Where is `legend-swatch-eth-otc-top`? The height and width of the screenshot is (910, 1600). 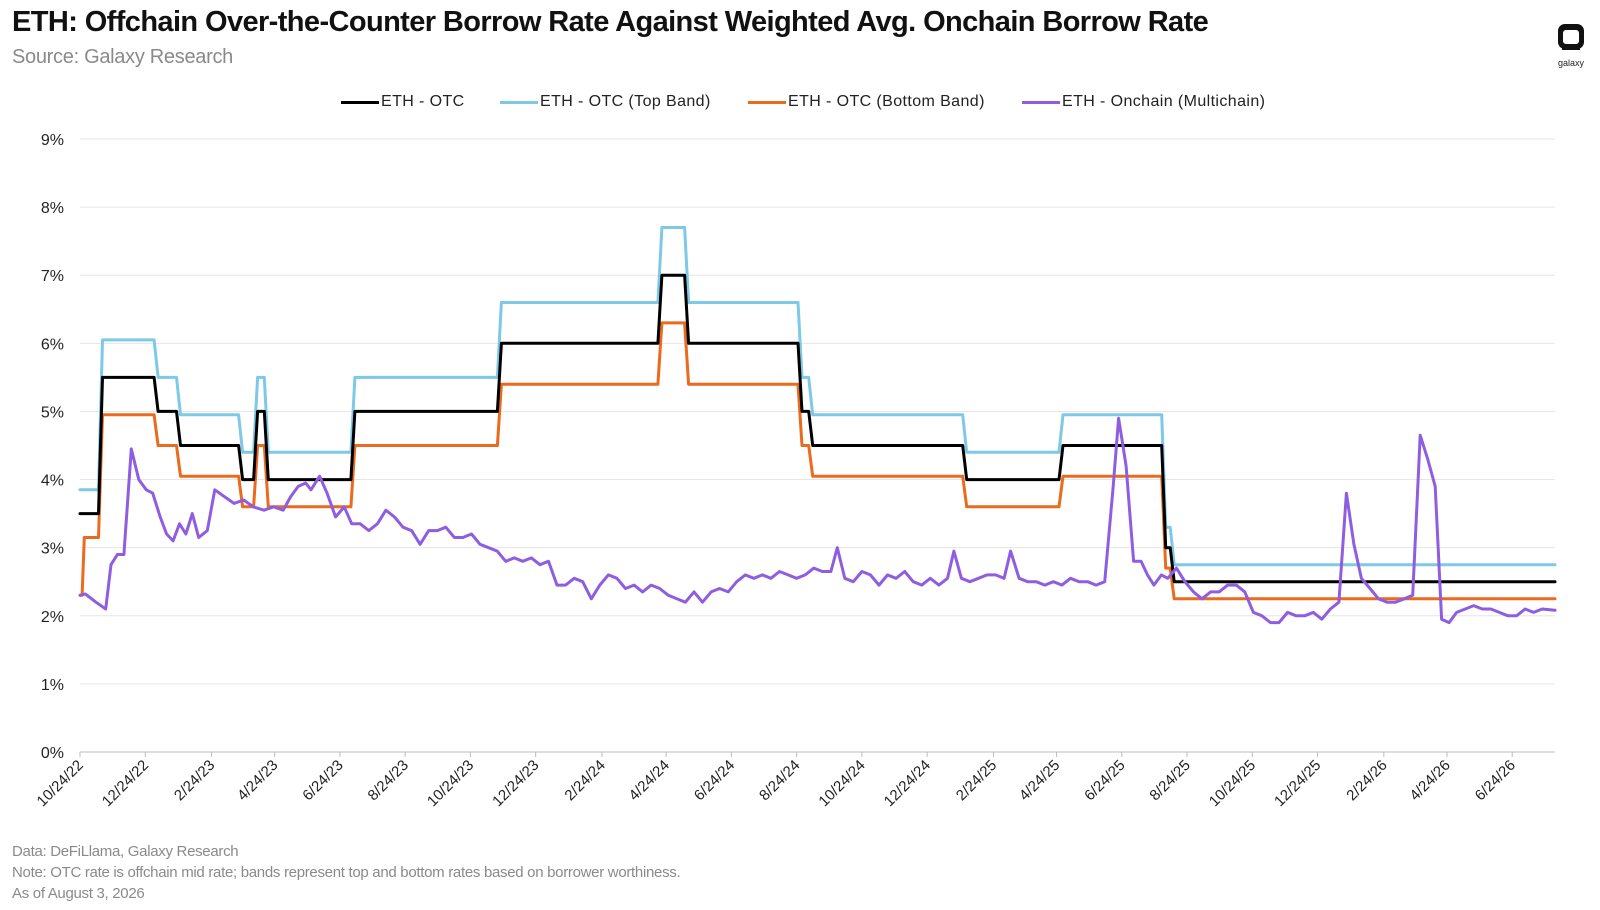
legend-swatch-eth-otc-top is located at coordinates (519, 102).